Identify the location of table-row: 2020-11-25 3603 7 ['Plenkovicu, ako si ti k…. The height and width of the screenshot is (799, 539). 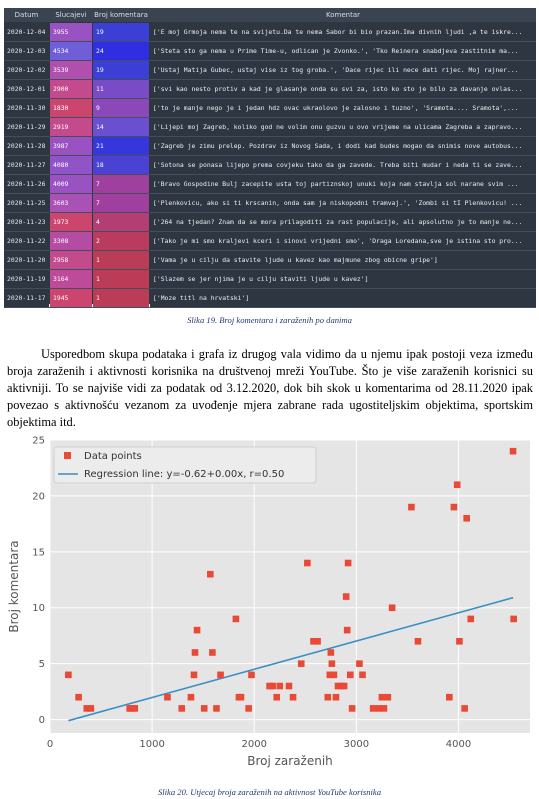
(270, 203).